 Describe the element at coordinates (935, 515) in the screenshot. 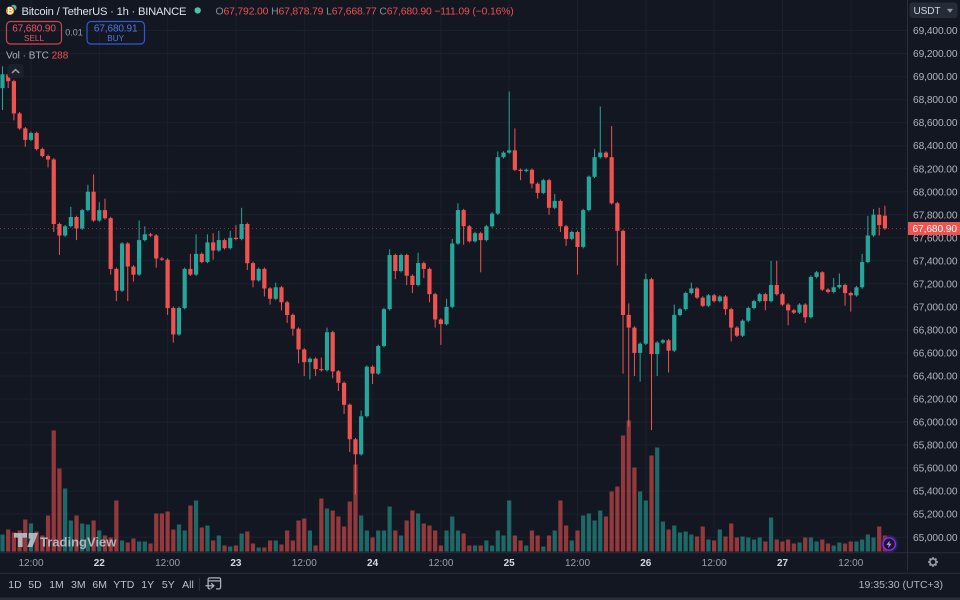

I see `svg-text: 65,200.00` at that location.